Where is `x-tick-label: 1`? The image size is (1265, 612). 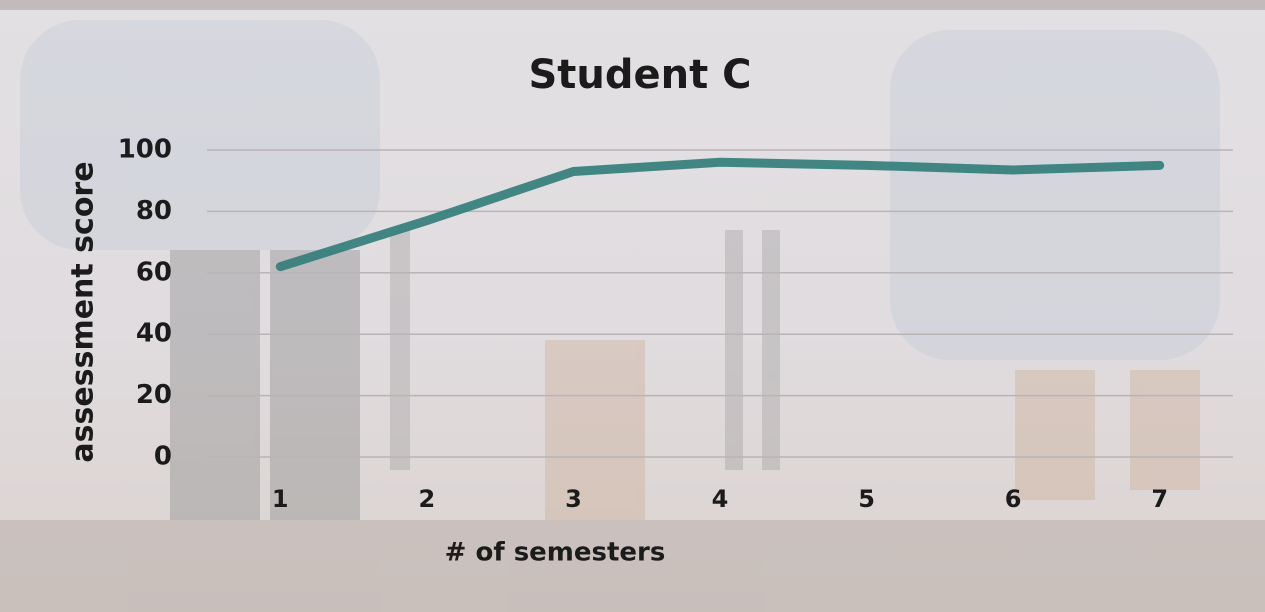
x-tick-label: 1 is located at coordinates (280, 499).